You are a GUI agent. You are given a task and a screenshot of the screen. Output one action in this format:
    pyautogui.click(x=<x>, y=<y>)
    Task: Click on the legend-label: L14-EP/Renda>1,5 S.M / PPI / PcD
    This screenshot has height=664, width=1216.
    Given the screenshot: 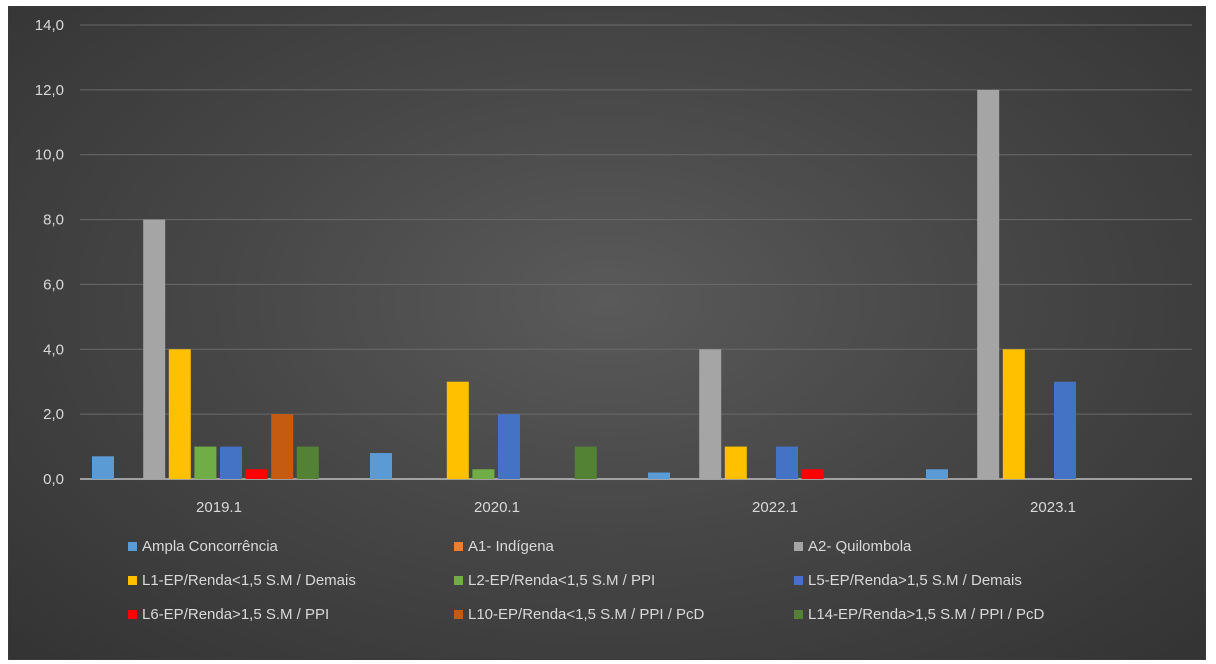 What is the action you would take?
    pyautogui.click(x=926, y=614)
    